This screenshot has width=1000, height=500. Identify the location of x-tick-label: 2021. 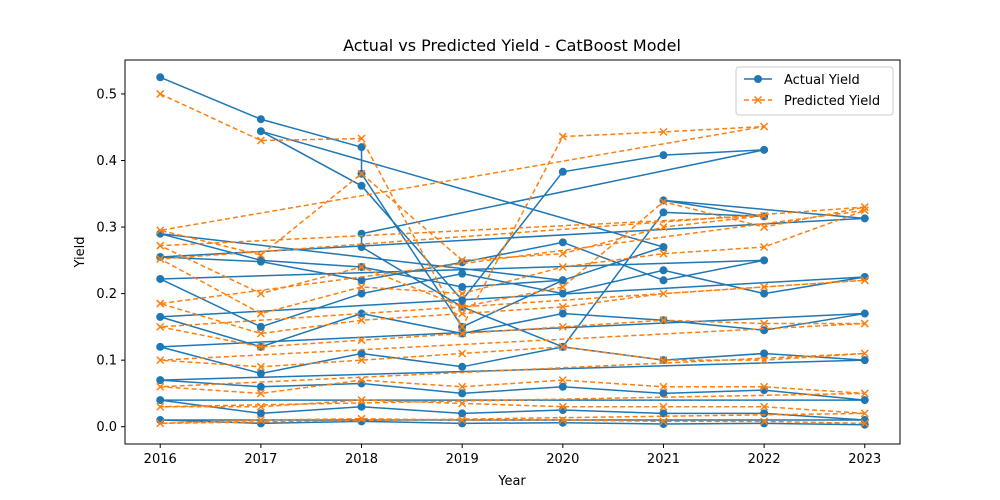
(663, 459).